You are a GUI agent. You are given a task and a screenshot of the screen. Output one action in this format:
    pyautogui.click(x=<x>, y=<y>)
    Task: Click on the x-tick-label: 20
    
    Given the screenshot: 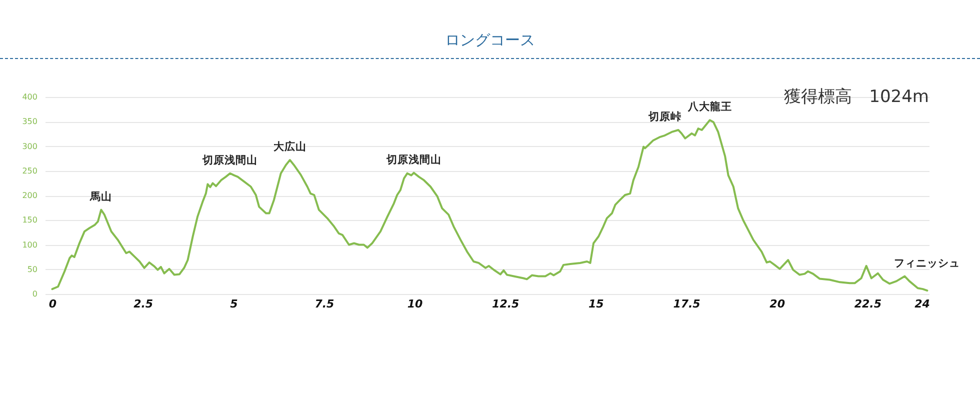 What is the action you would take?
    pyautogui.click(x=778, y=304)
    